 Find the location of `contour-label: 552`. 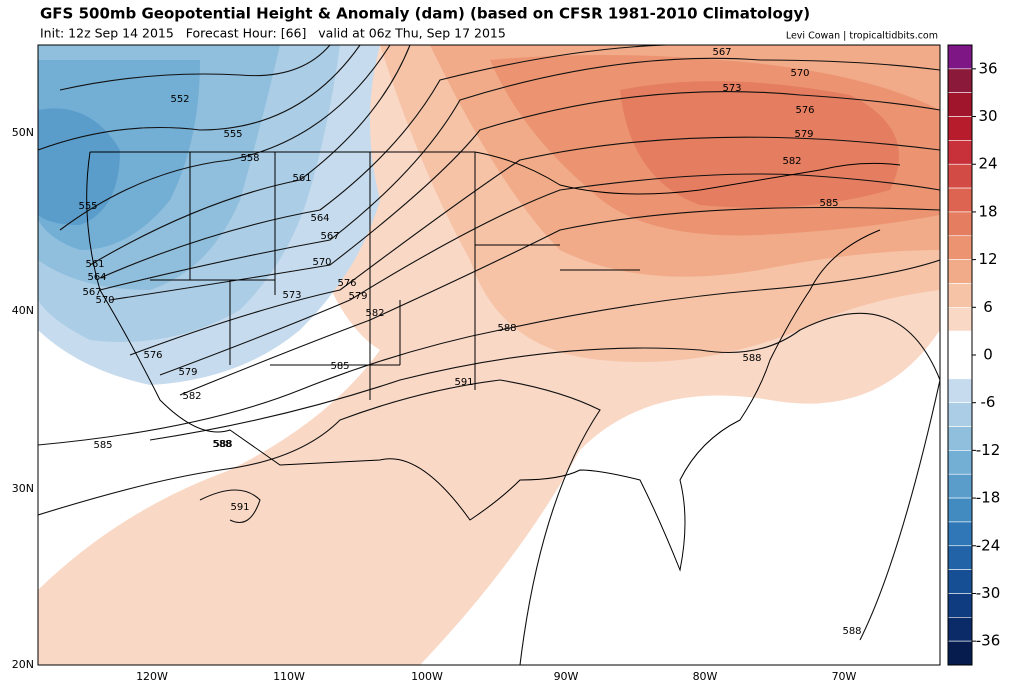

contour-label: 552 is located at coordinates (179, 99).